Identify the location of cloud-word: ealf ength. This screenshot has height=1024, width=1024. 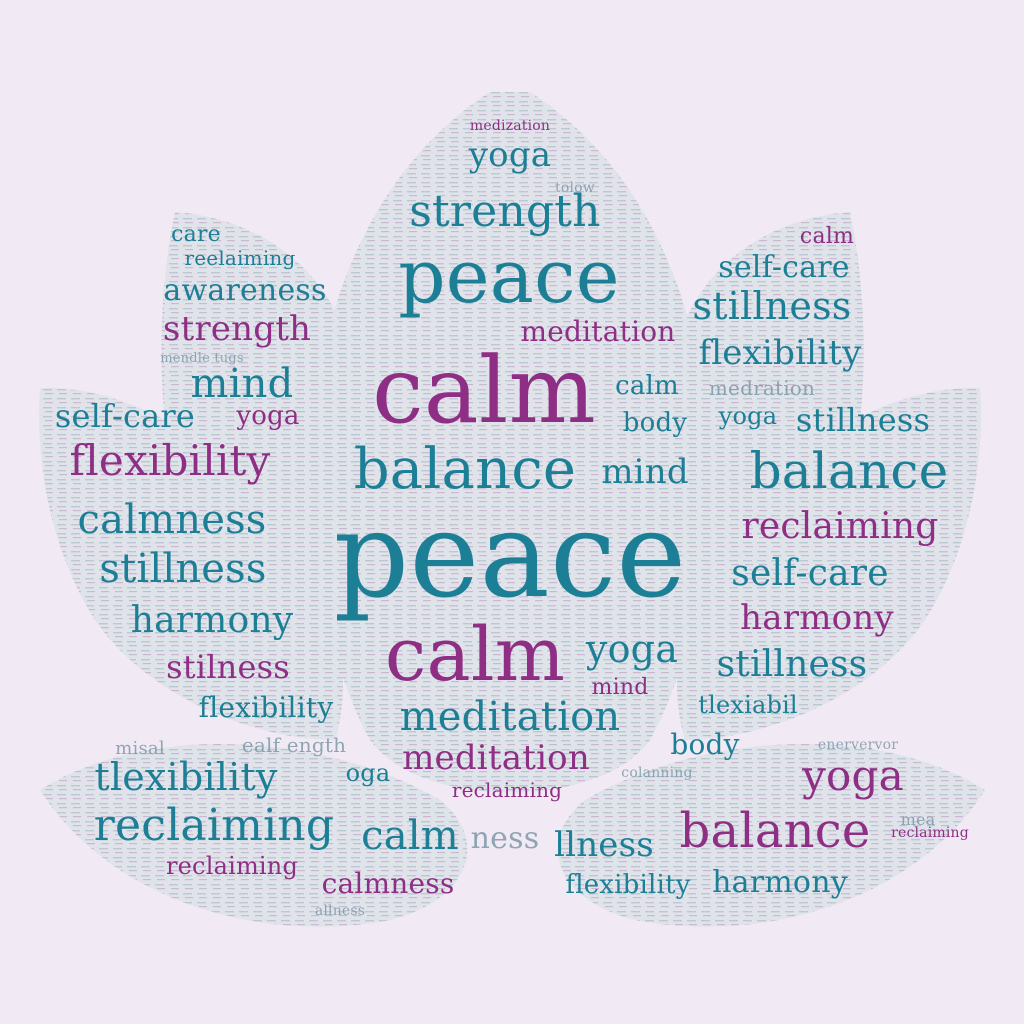
(294, 745).